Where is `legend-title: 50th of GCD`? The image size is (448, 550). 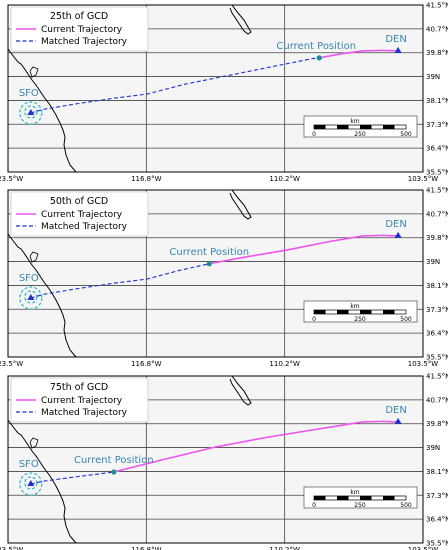 legend-title: 50th of GCD is located at coordinates (79, 201).